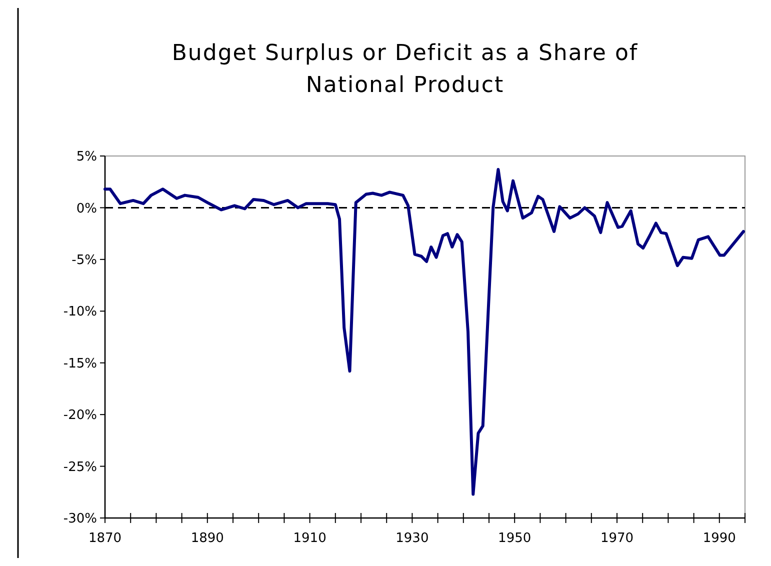 Image resolution: width=771 pixels, height=566 pixels. I want to click on y-tick-label: 5%, so click(86, 157).